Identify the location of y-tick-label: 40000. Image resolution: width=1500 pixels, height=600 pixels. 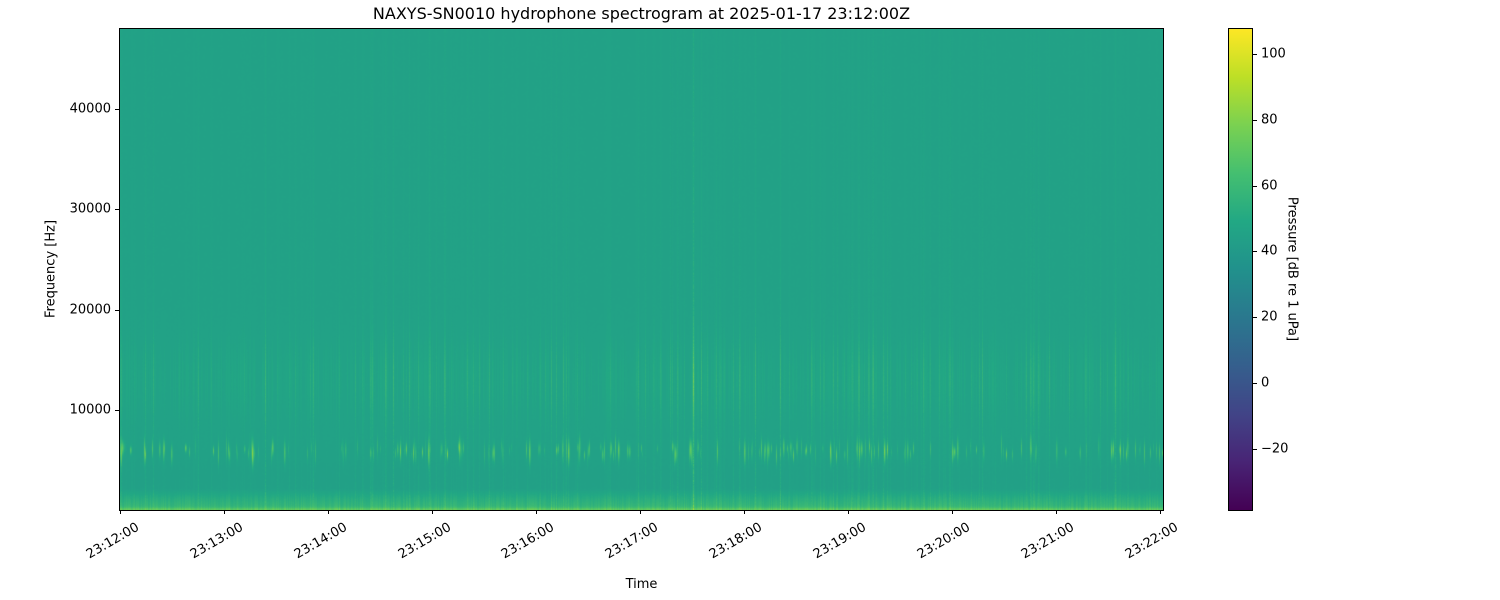
(90, 109).